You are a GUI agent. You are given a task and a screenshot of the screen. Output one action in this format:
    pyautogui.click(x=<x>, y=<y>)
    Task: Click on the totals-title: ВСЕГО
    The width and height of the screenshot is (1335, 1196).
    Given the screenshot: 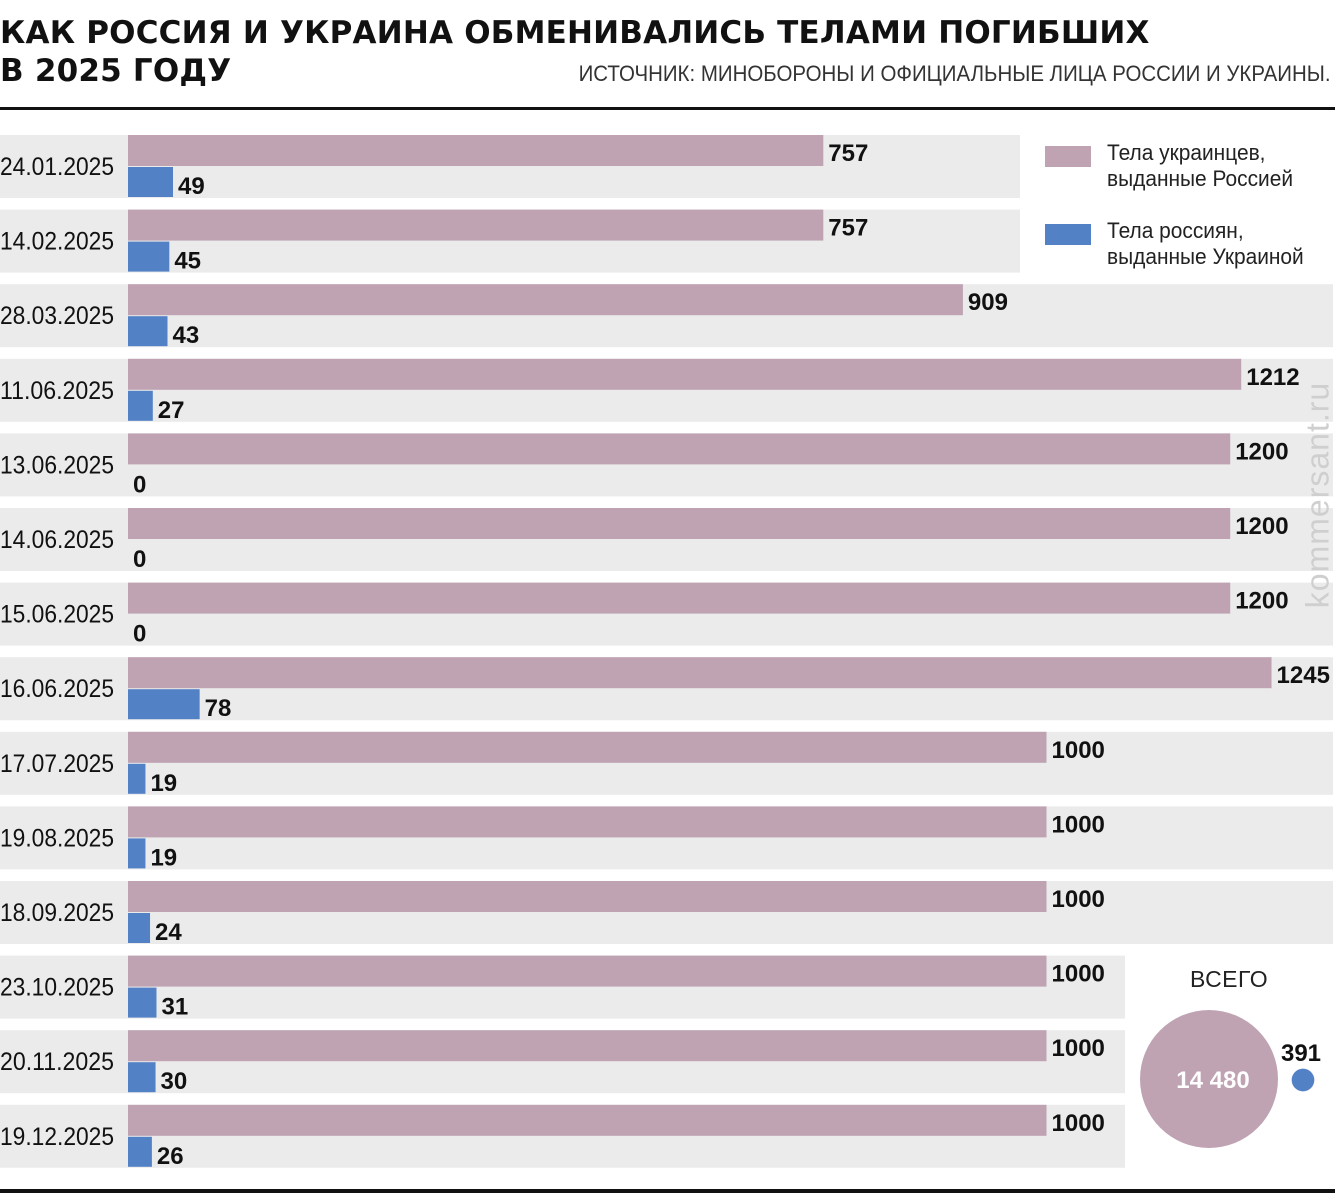 What is the action you would take?
    pyautogui.click(x=1229, y=979)
    